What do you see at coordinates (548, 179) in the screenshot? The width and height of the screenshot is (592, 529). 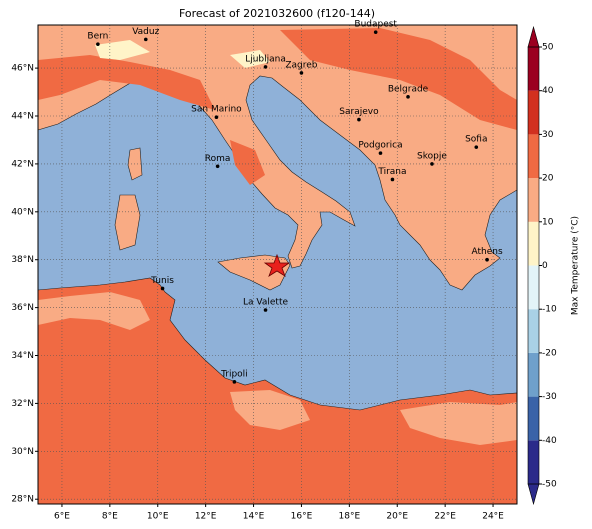 I see `colorbar-tick-label: 20` at bounding box center [548, 179].